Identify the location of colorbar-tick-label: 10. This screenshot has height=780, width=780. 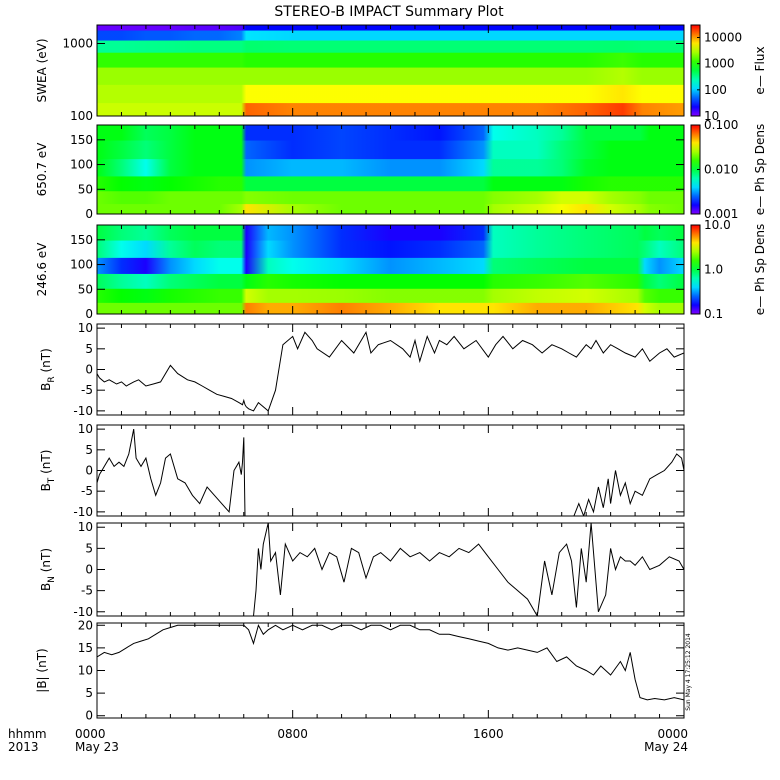
(711, 116).